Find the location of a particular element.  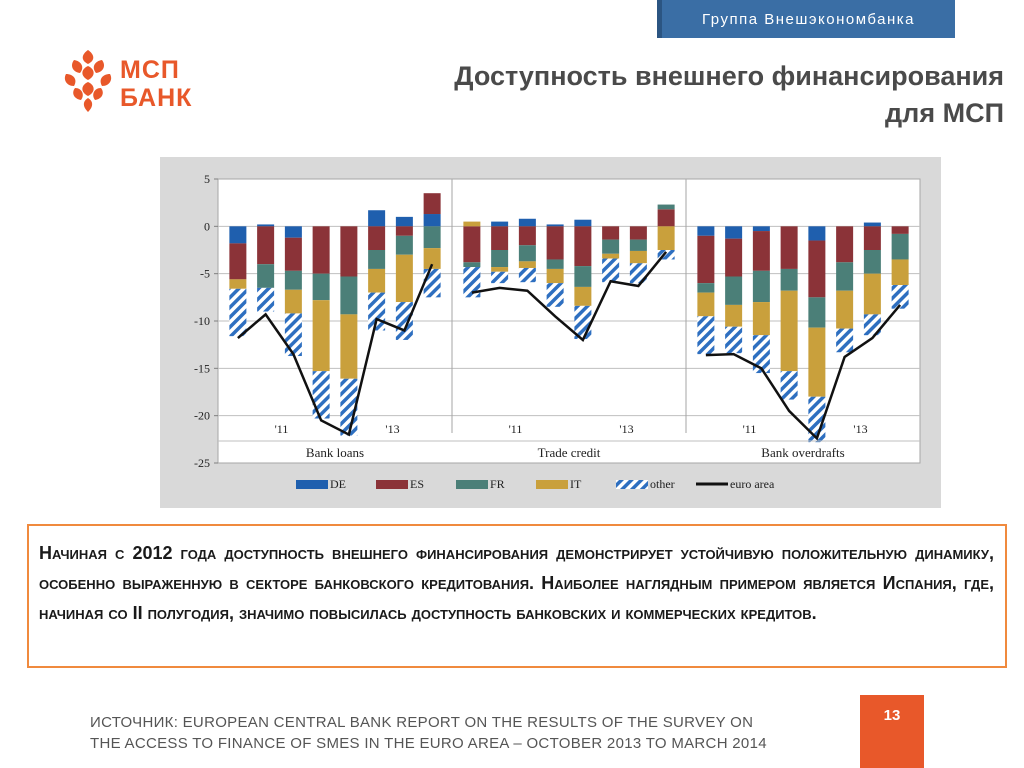

msp-bank-logo: МСП БАНК is located at coordinates (138, 83).